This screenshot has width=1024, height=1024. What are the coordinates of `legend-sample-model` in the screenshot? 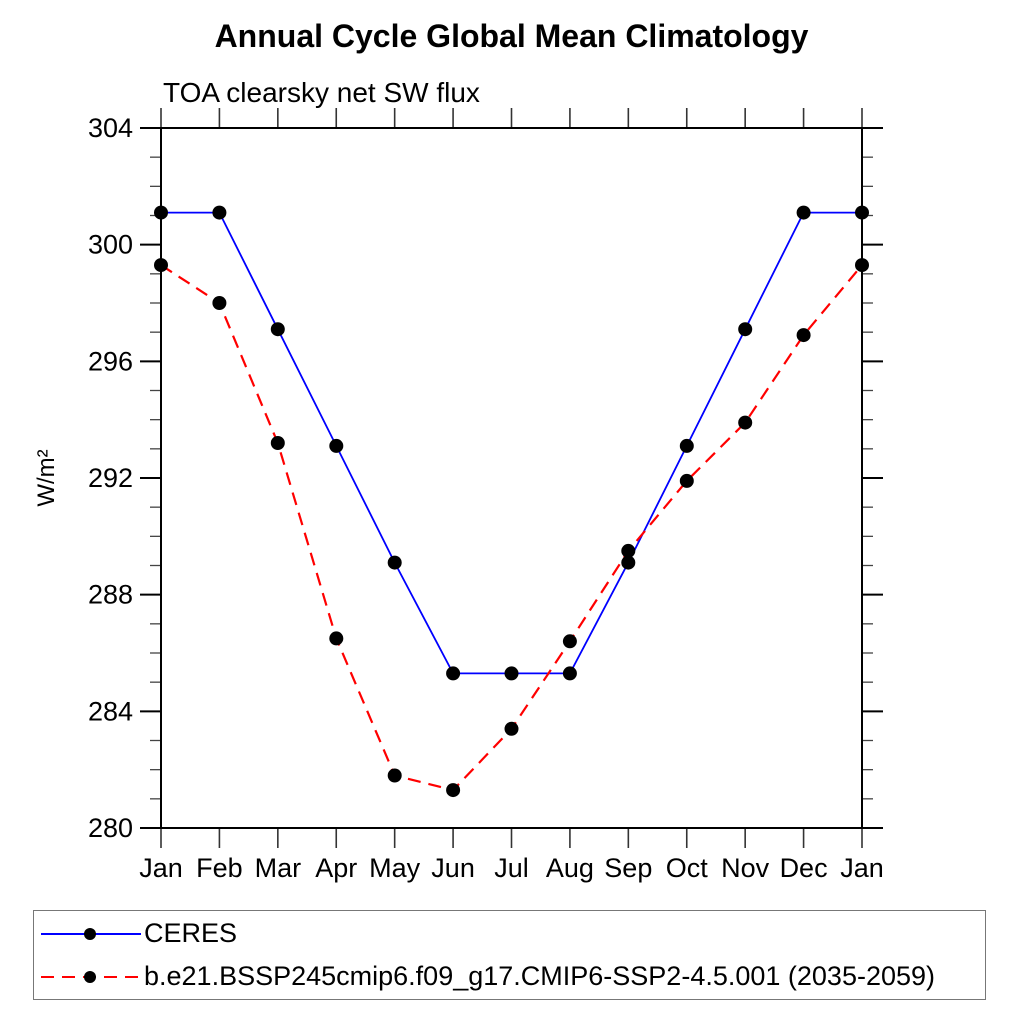 It's located at (91, 977).